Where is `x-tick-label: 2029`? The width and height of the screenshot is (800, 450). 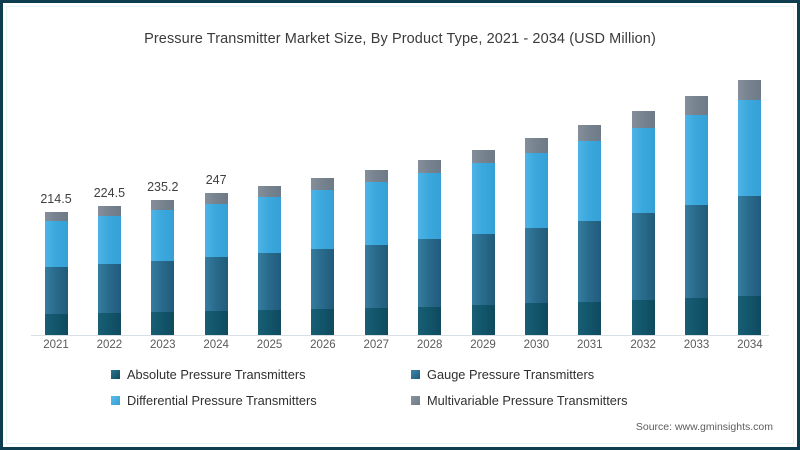
x-tick-label: 2029 is located at coordinates (483, 345).